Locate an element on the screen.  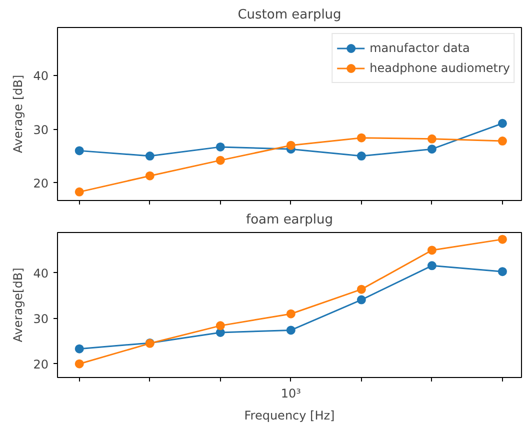
y-axis-title: Average [dB] is located at coordinates (18, 114).